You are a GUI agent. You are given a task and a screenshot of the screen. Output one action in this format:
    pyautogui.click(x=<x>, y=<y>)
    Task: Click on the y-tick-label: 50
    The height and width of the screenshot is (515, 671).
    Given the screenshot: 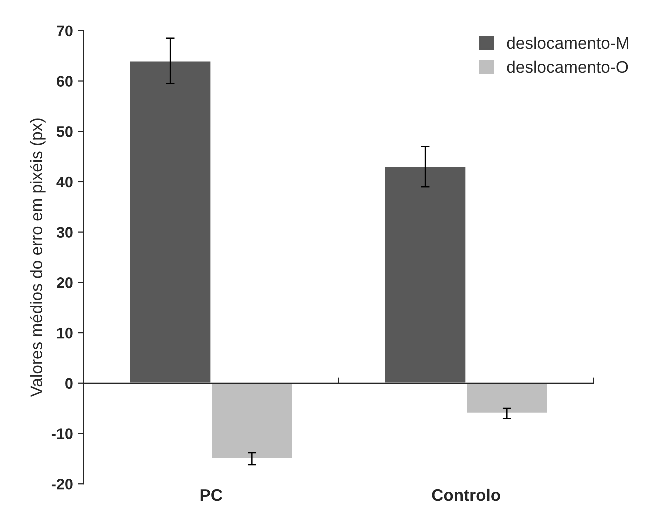 What is the action you would take?
    pyautogui.click(x=64, y=132)
    